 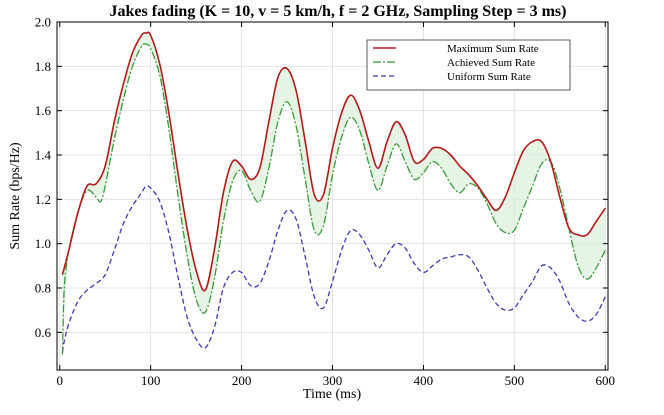 What do you see at coordinates (43, 243) in the screenshot?
I see `y-tick-label-2: 1.0` at bounding box center [43, 243].